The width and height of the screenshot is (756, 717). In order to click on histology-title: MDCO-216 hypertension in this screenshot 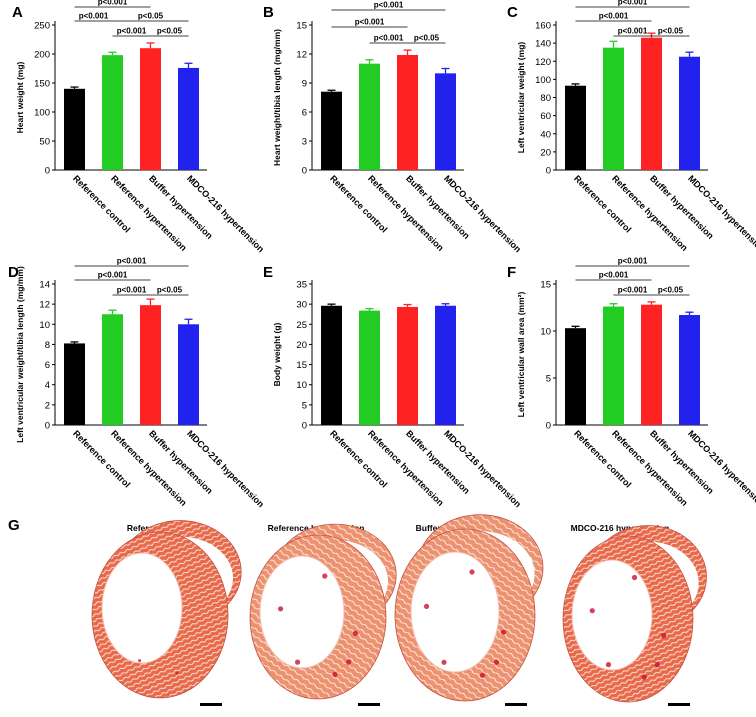, I will do `click(620, 528)`.